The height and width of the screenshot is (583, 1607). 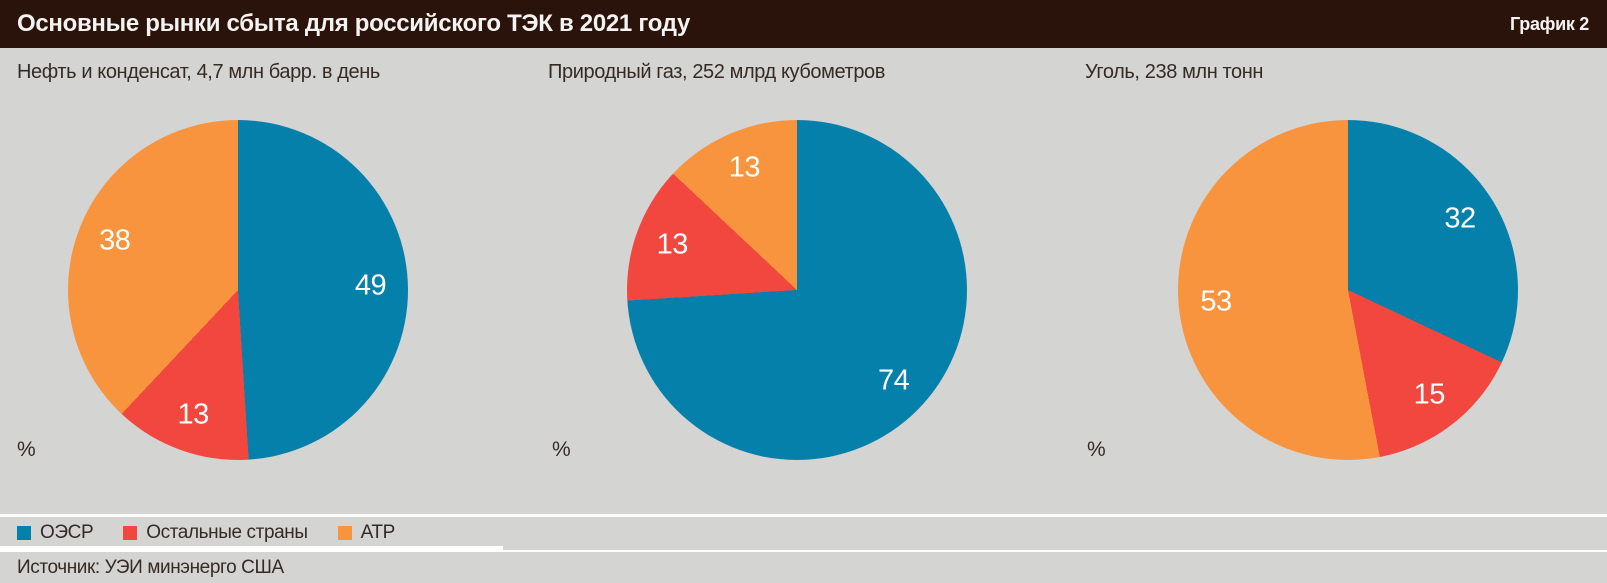 What do you see at coordinates (378, 532) in the screenshot?
I see `legend-label: АТР` at bounding box center [378, 532].